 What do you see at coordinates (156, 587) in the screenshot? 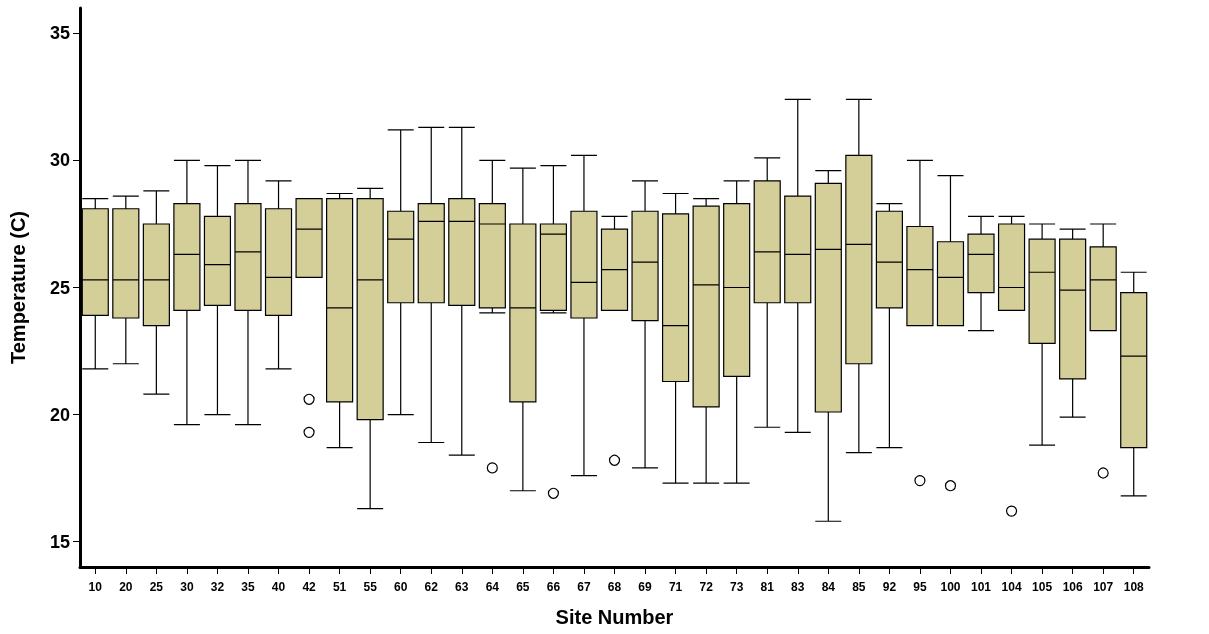
I see `x-tick-label: 25` at bounding box center [156, 587].